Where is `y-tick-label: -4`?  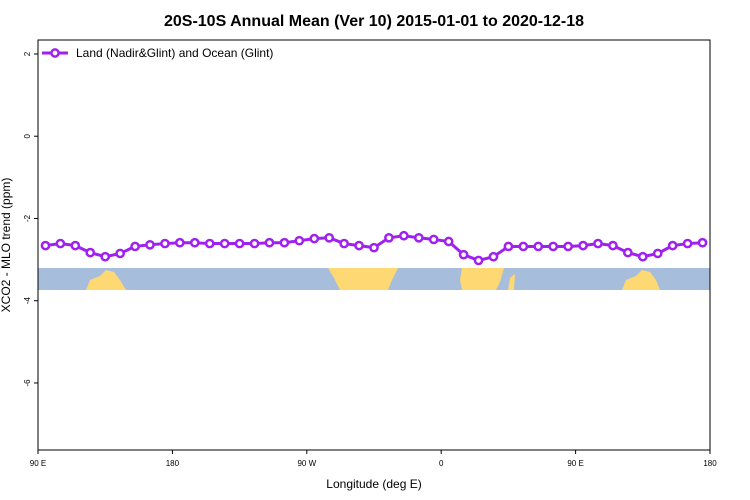 y-tick-label: -4 is located at coordinates (27, 301).